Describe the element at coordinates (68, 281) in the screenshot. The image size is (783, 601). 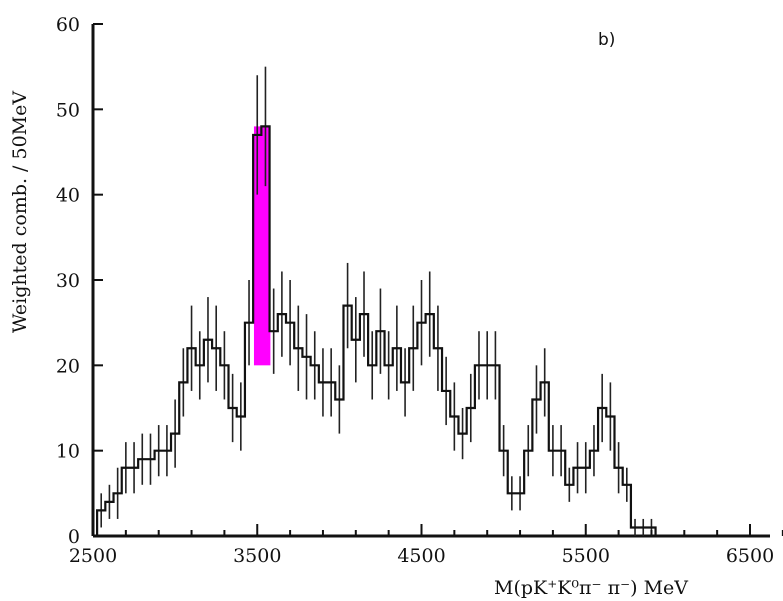
I see `y-tick-label: 30` at that location.